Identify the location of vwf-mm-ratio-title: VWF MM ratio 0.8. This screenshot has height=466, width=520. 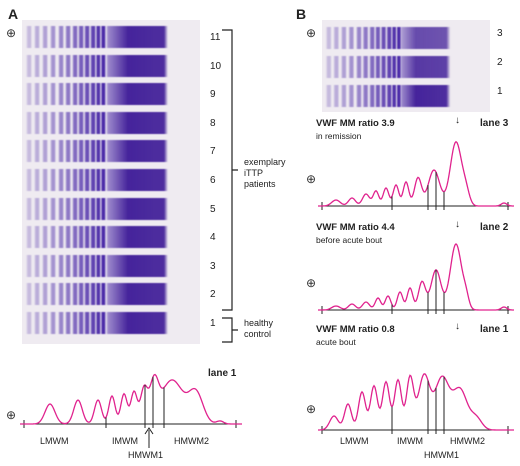
(355, 329).